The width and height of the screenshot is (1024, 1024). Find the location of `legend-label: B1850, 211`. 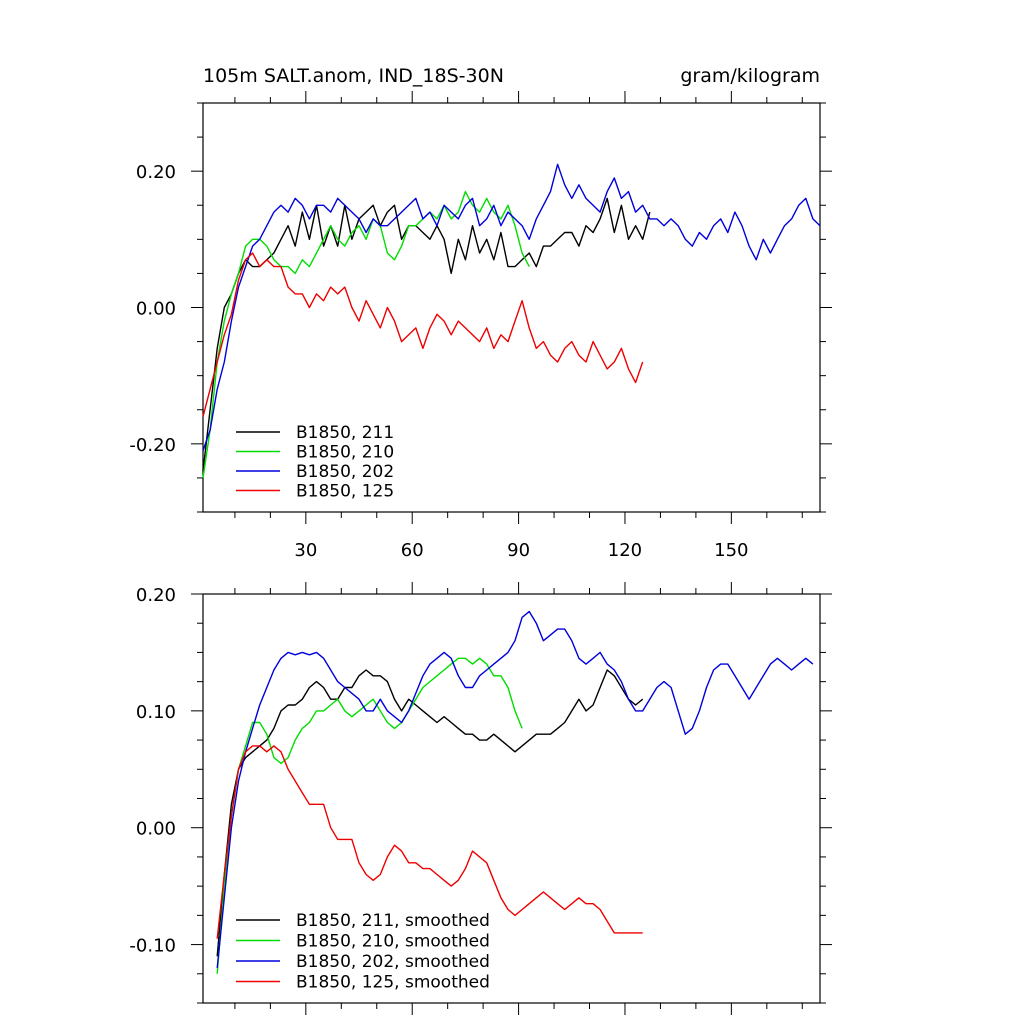

legend-label: B1850, 211 is located at coordinates (345, 433).